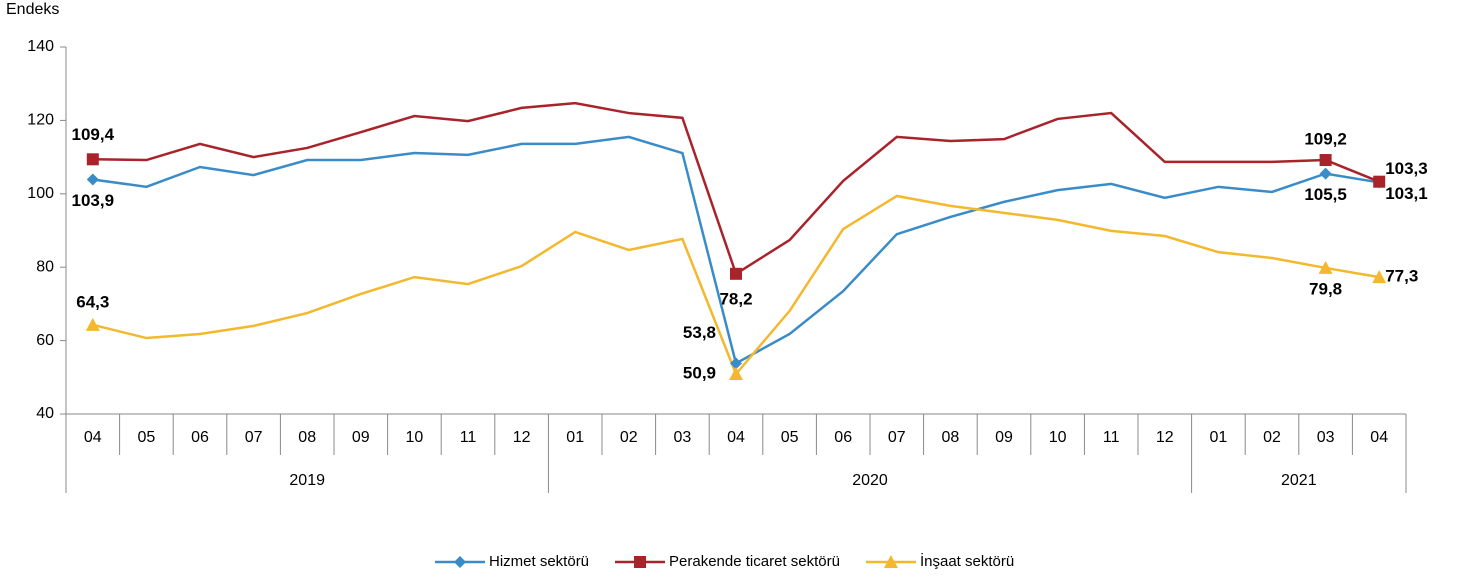  Describe the element at coordinates (93, 200) in the screenshot. I see `value-label: 103,9` at that location.